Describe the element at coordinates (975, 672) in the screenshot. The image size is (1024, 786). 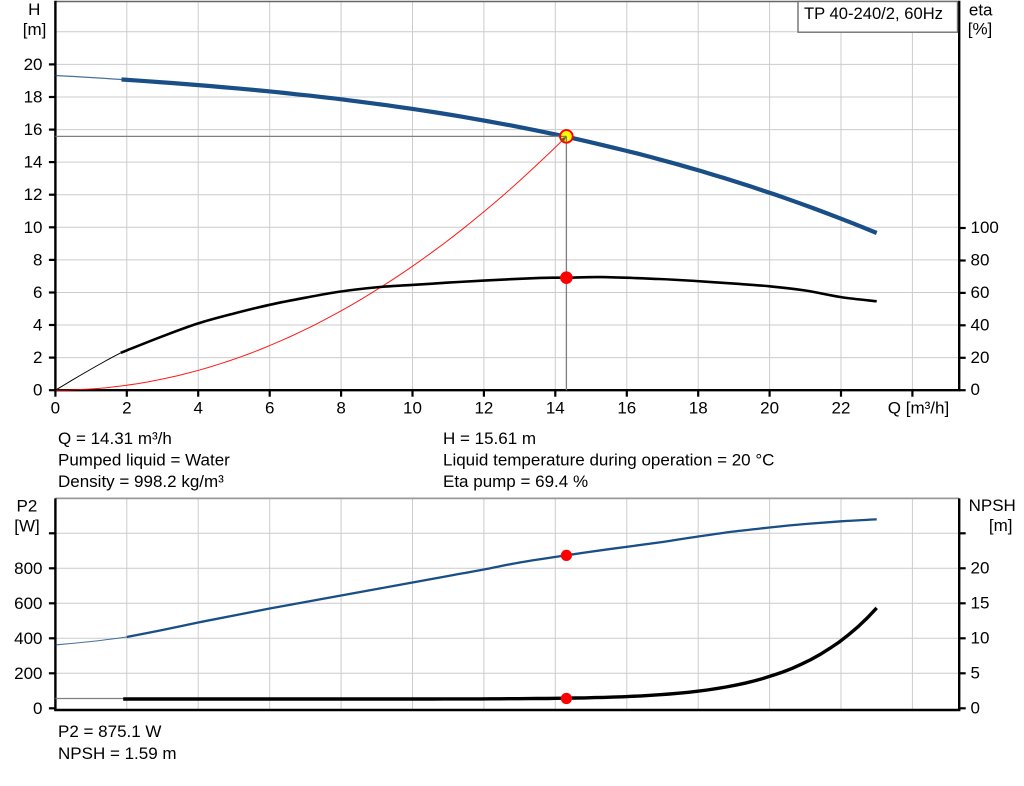
I see `svg-text: 5` at that location.